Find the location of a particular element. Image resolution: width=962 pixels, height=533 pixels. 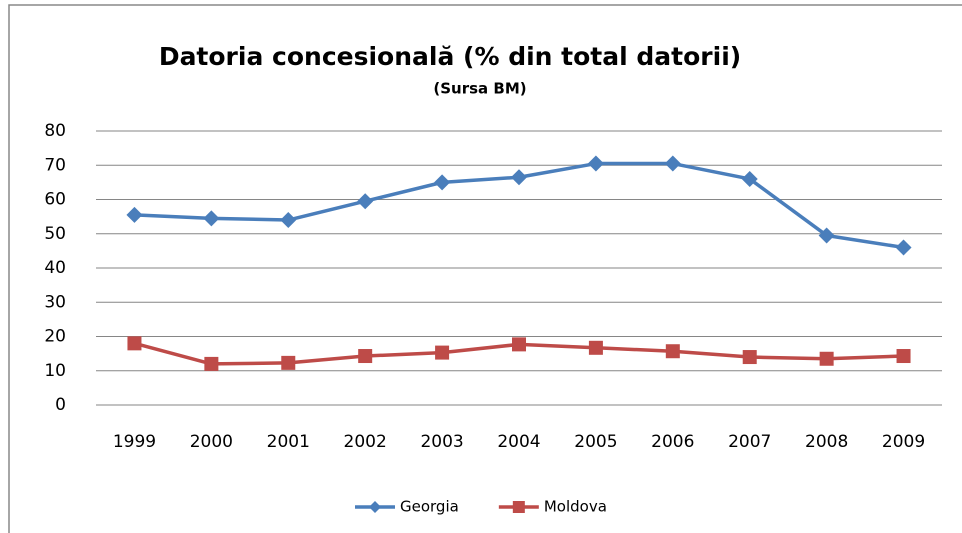

y-tick-label: 20 is located at coordinates (55, 337).